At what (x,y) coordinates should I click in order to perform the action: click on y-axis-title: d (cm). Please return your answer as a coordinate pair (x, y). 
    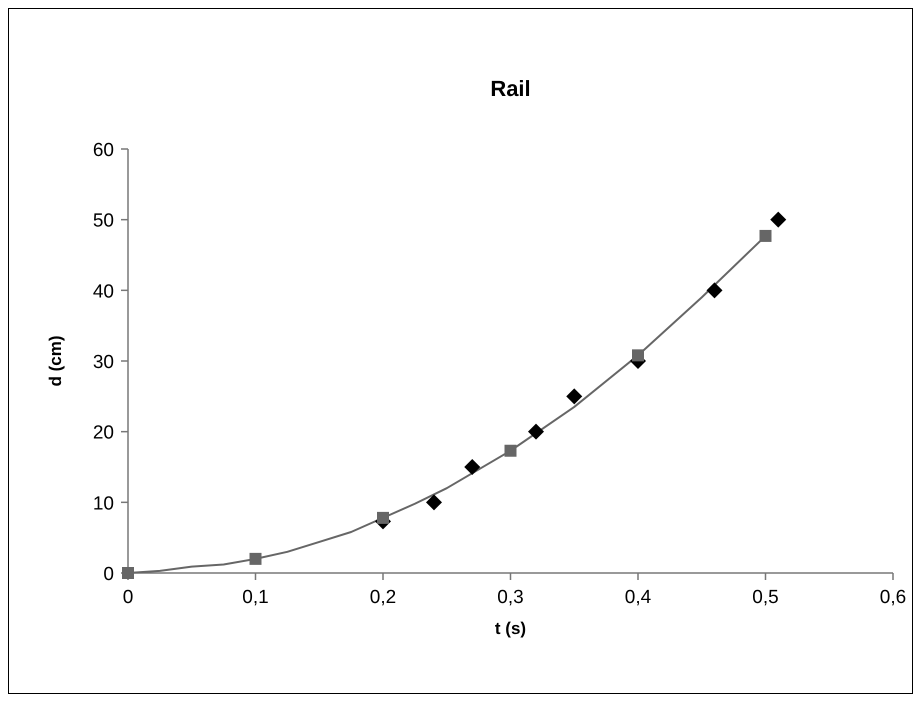
    Looking at the image, I should click on (55, 361).